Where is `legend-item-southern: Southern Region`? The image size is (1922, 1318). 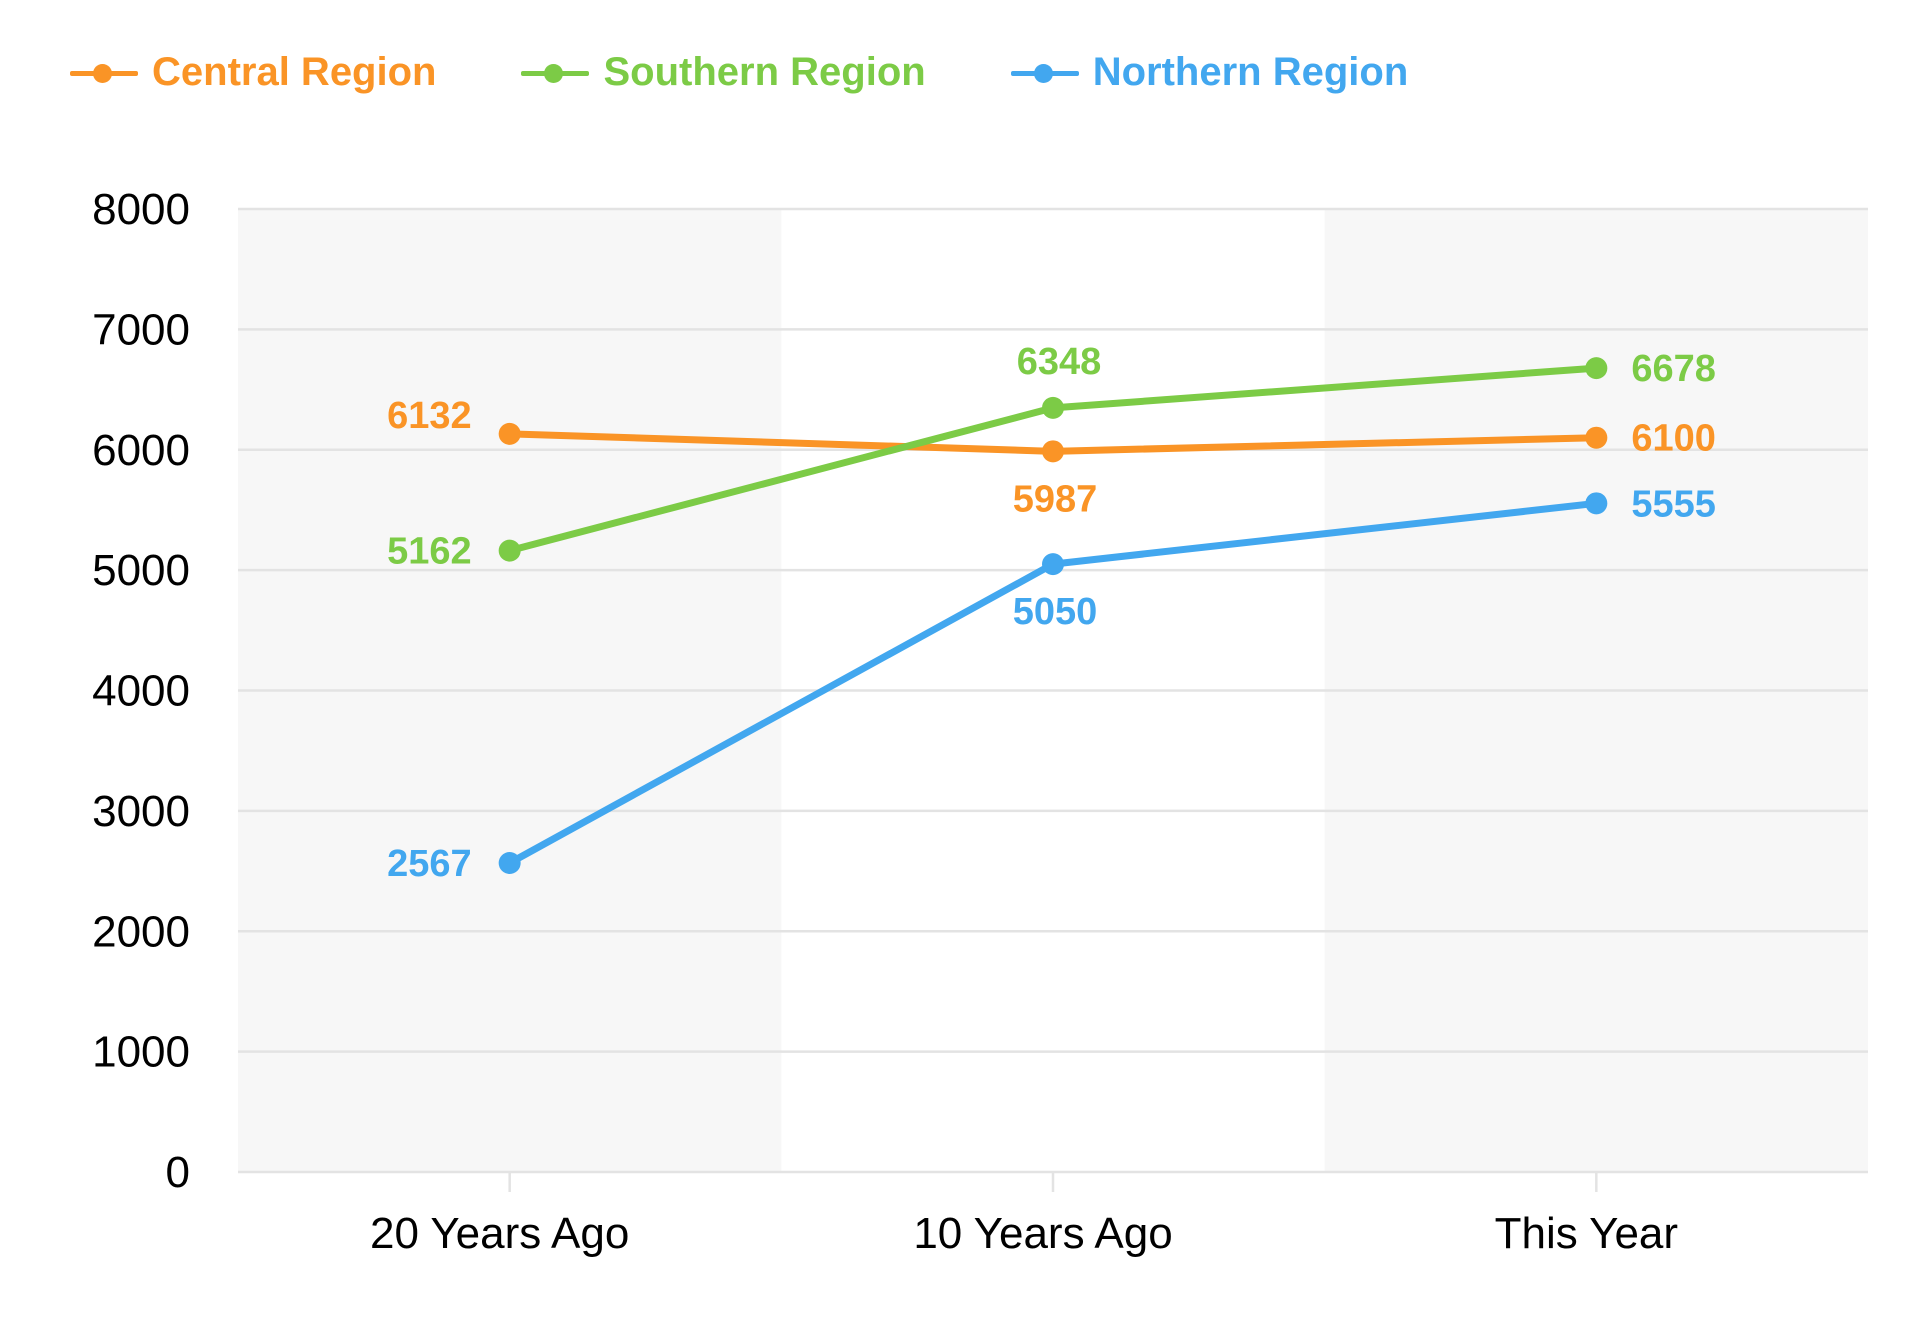
legend-item-southern: Southern Region is located at coordinates (723, 72).